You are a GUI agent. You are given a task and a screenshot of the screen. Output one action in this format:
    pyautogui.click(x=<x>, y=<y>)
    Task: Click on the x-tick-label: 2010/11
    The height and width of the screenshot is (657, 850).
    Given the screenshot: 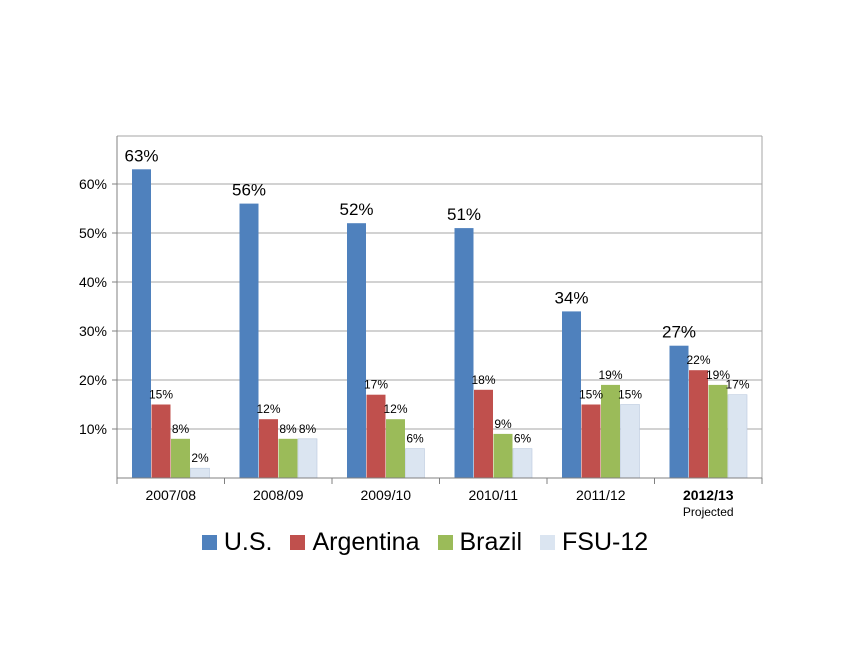 What is the action you would take?
    pyautogui.click(x=493, y=495)
    